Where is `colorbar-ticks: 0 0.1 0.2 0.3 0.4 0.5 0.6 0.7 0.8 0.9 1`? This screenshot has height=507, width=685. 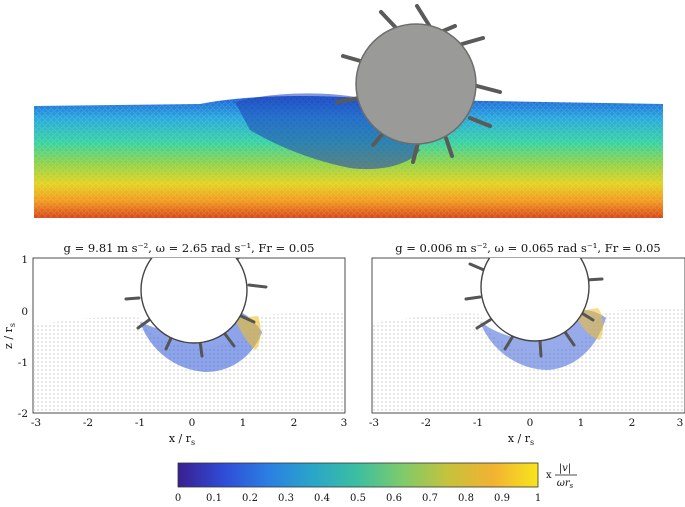 colorbar-ticks: 0 0.1 0.2 0.3 0.4 0.5 0.6 0.7 0.8 0.9 1 is located at coordinates (358, 498).